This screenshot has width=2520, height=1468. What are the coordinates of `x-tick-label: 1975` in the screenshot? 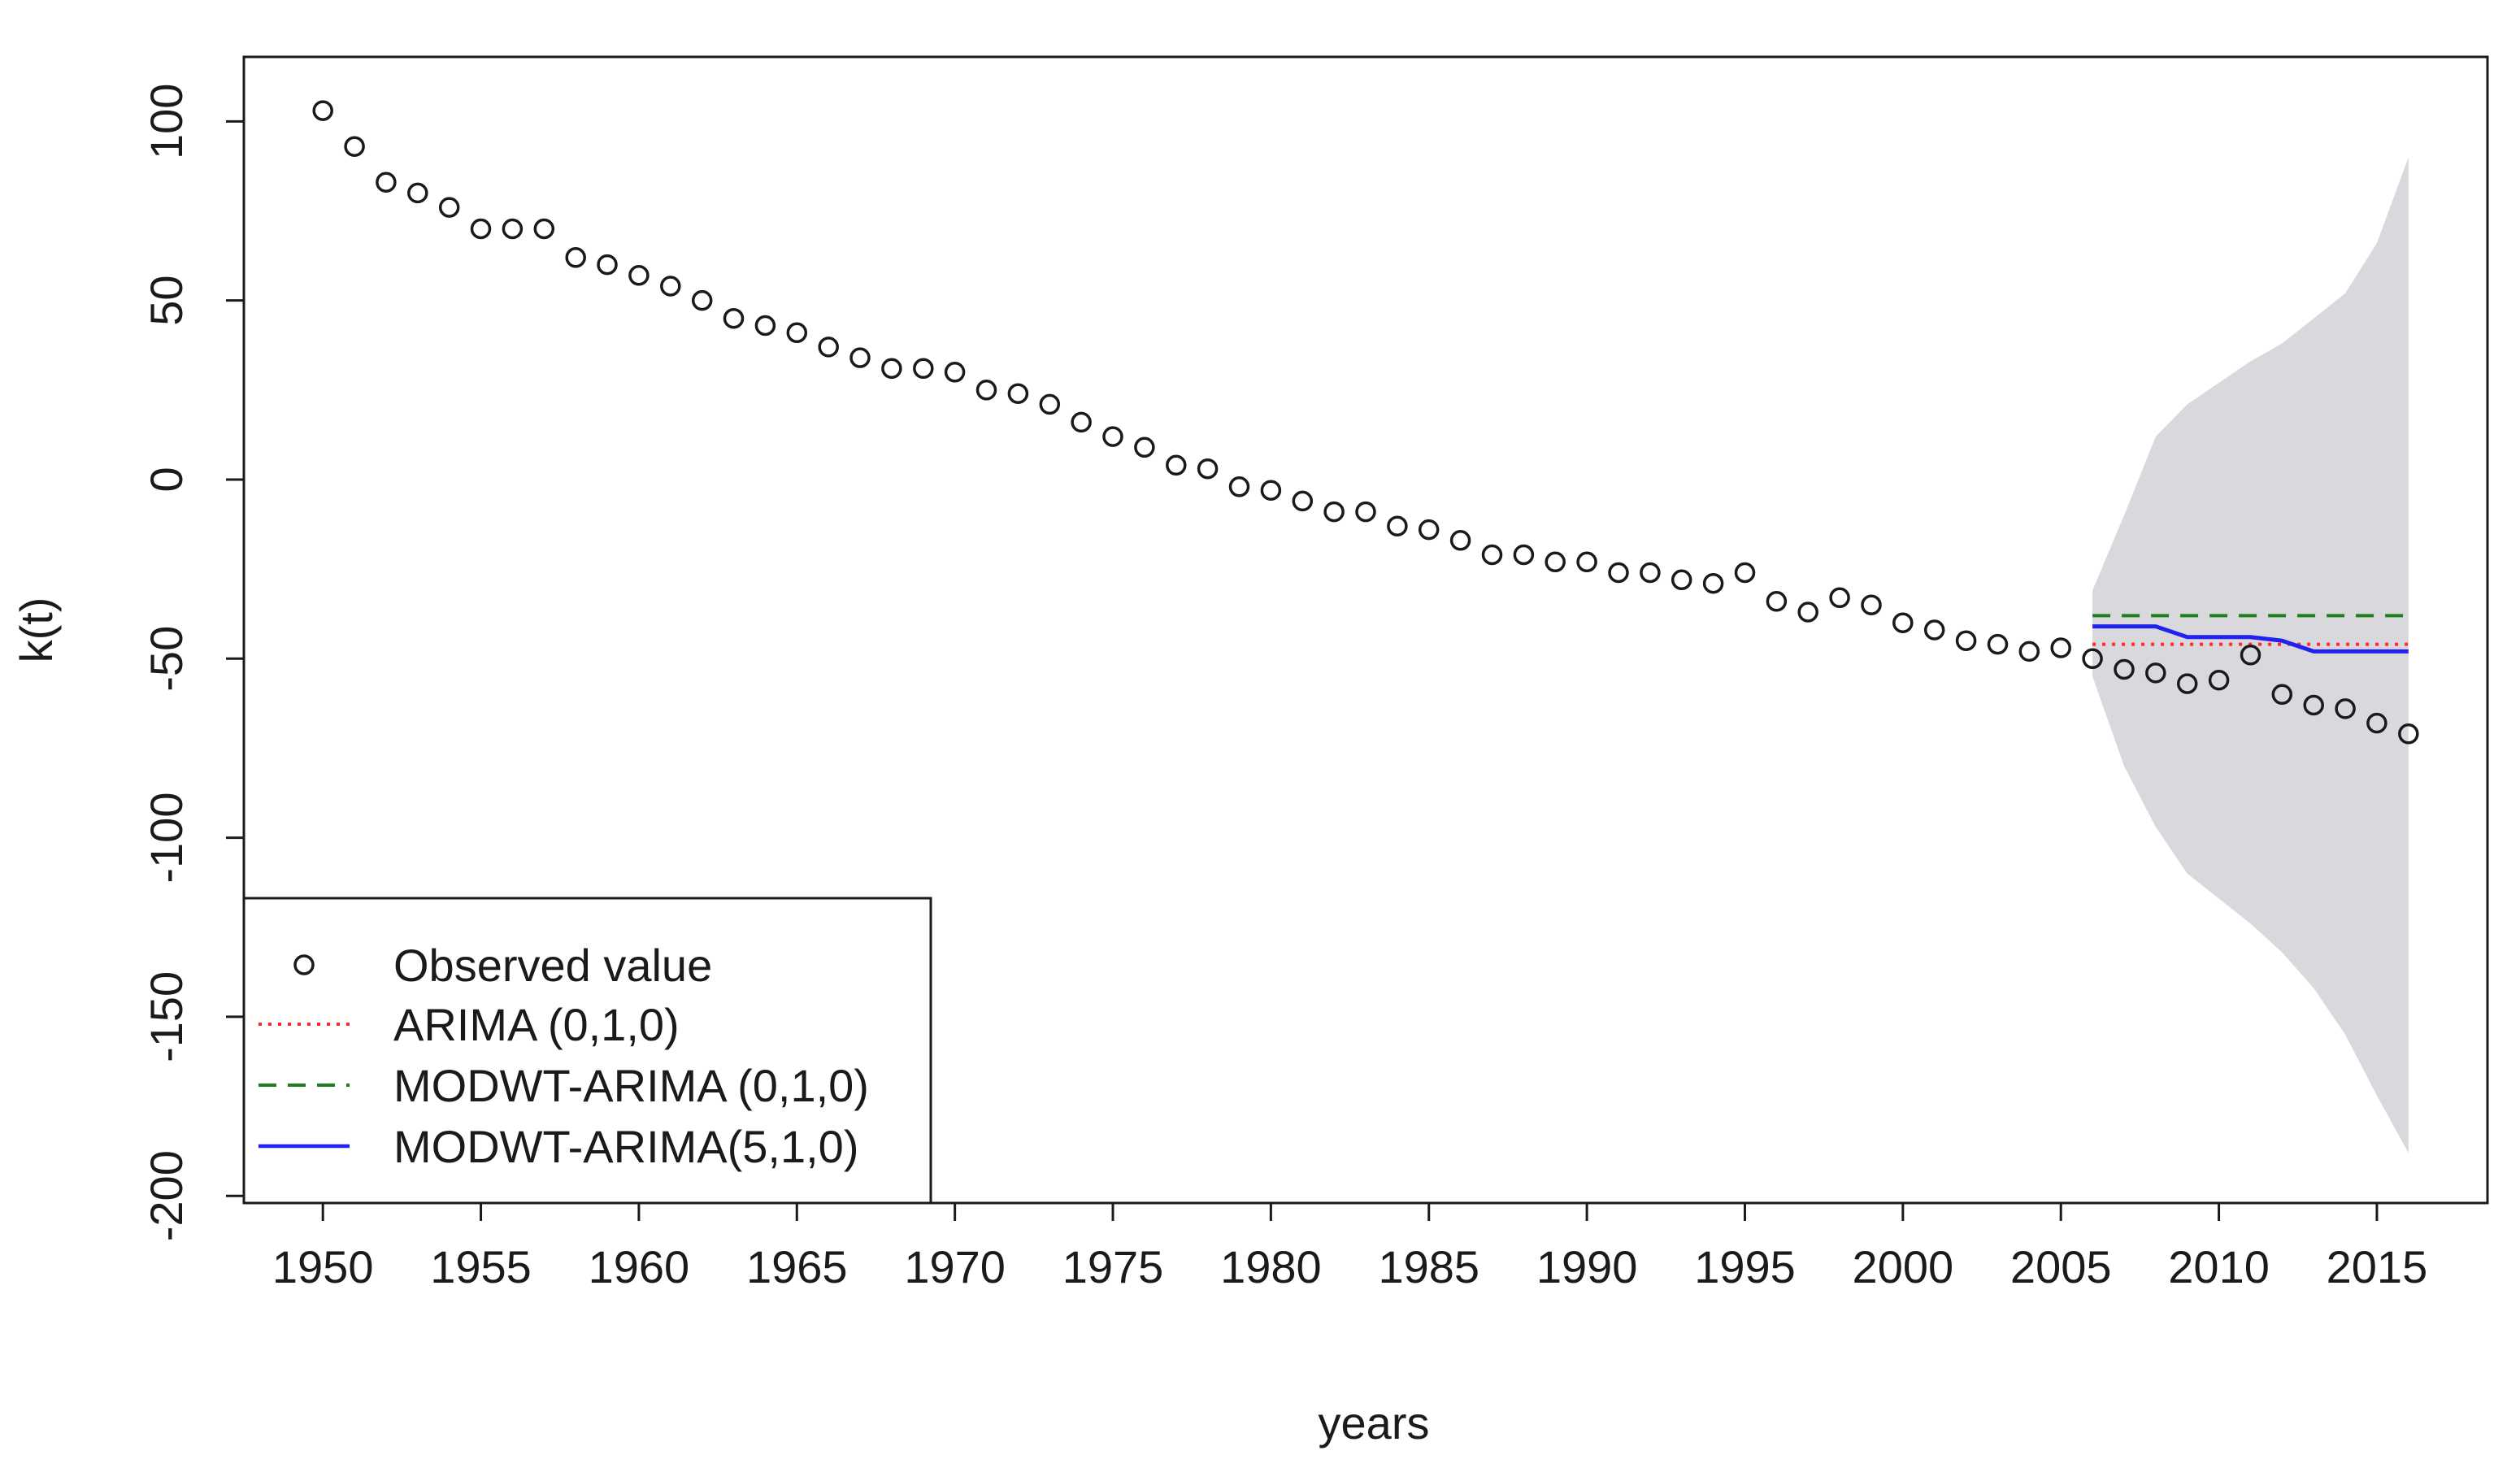 It's located at (1113, 1266).